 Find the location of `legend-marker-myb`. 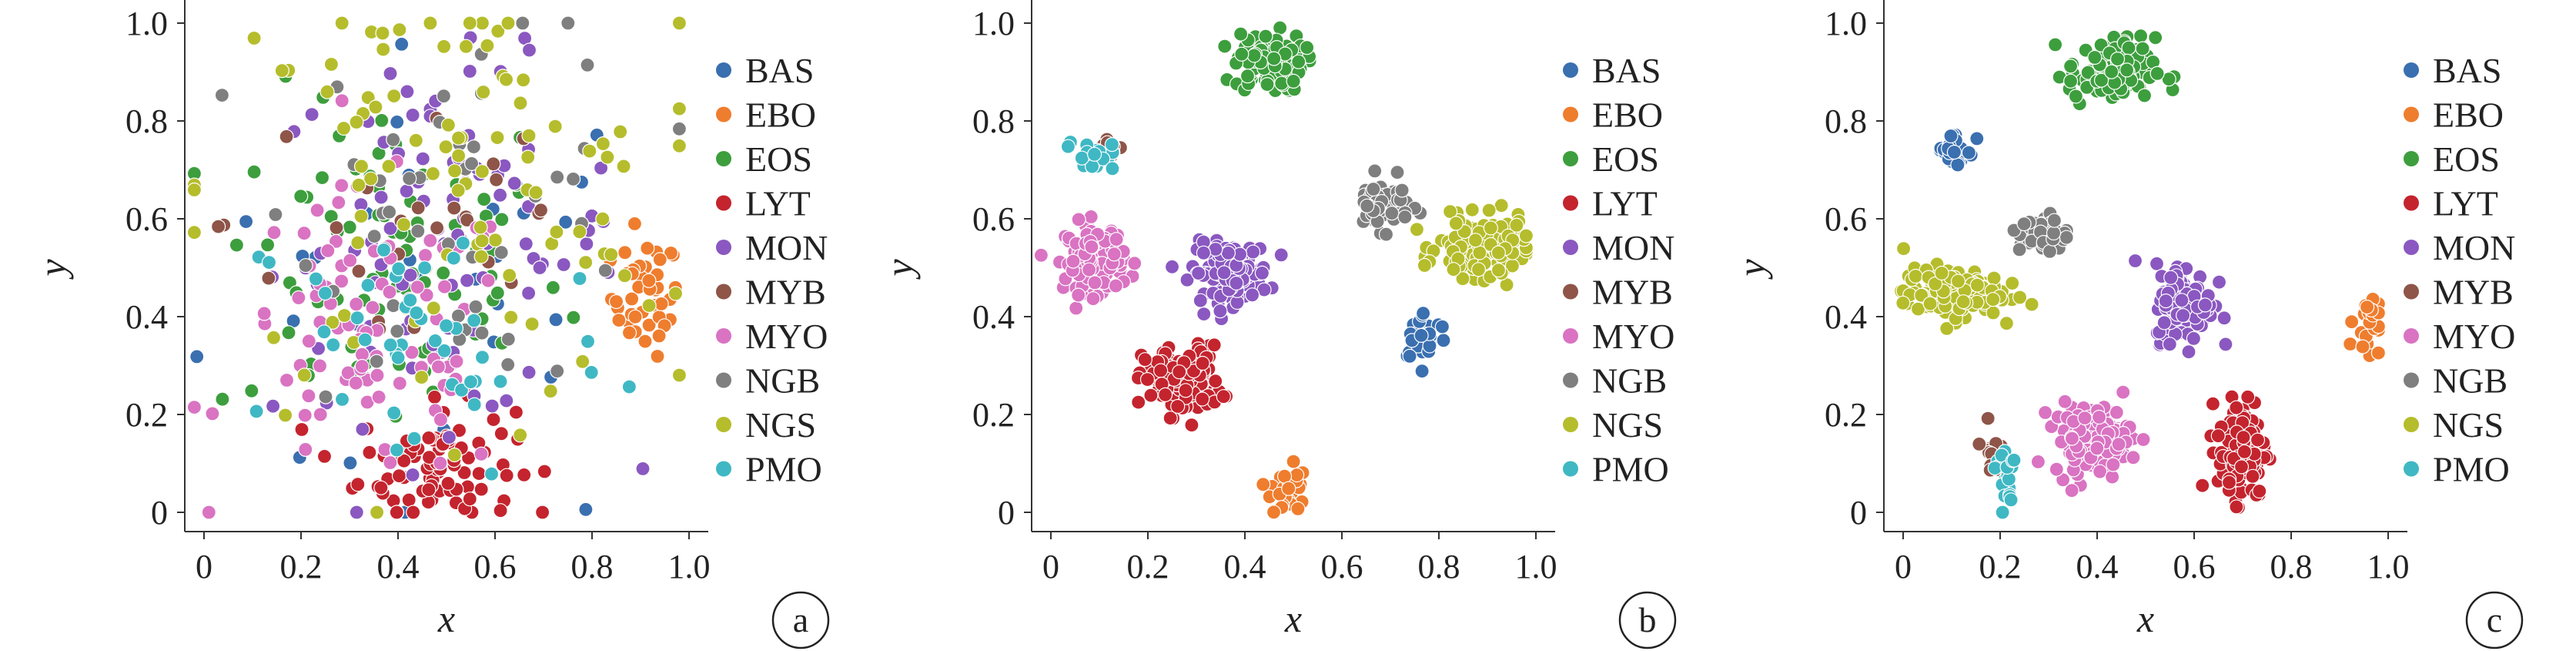

legend-marker-myb is located at coordinates (2412, 292).